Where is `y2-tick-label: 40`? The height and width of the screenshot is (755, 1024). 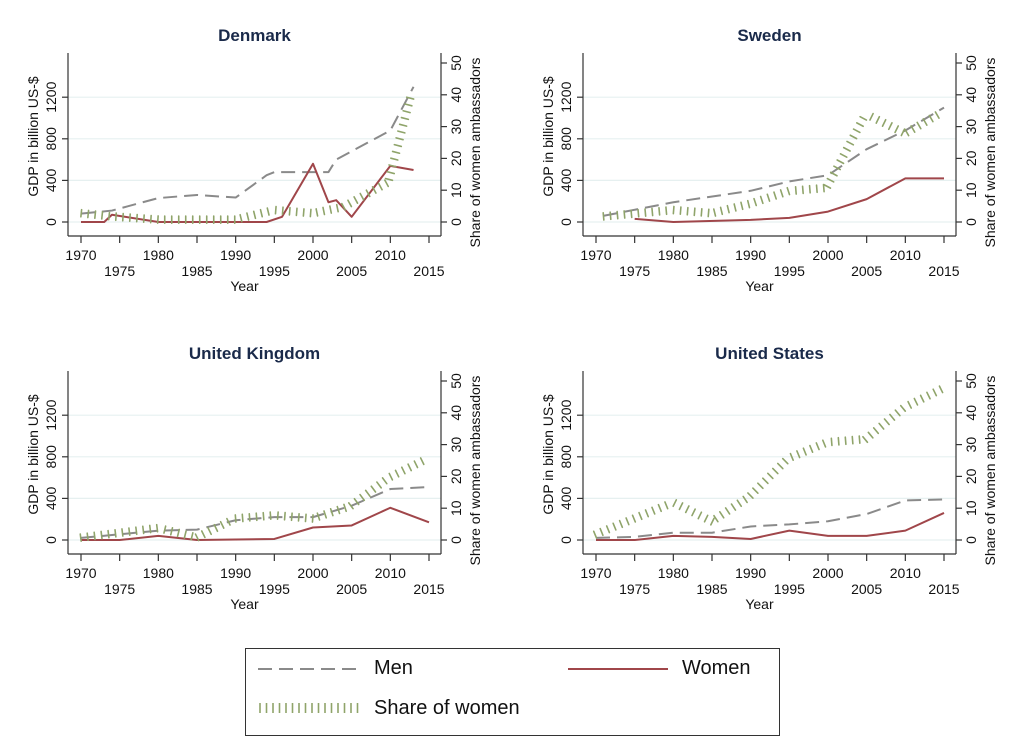 y2-tick-label: 40 is located at coordinates (456, 413).